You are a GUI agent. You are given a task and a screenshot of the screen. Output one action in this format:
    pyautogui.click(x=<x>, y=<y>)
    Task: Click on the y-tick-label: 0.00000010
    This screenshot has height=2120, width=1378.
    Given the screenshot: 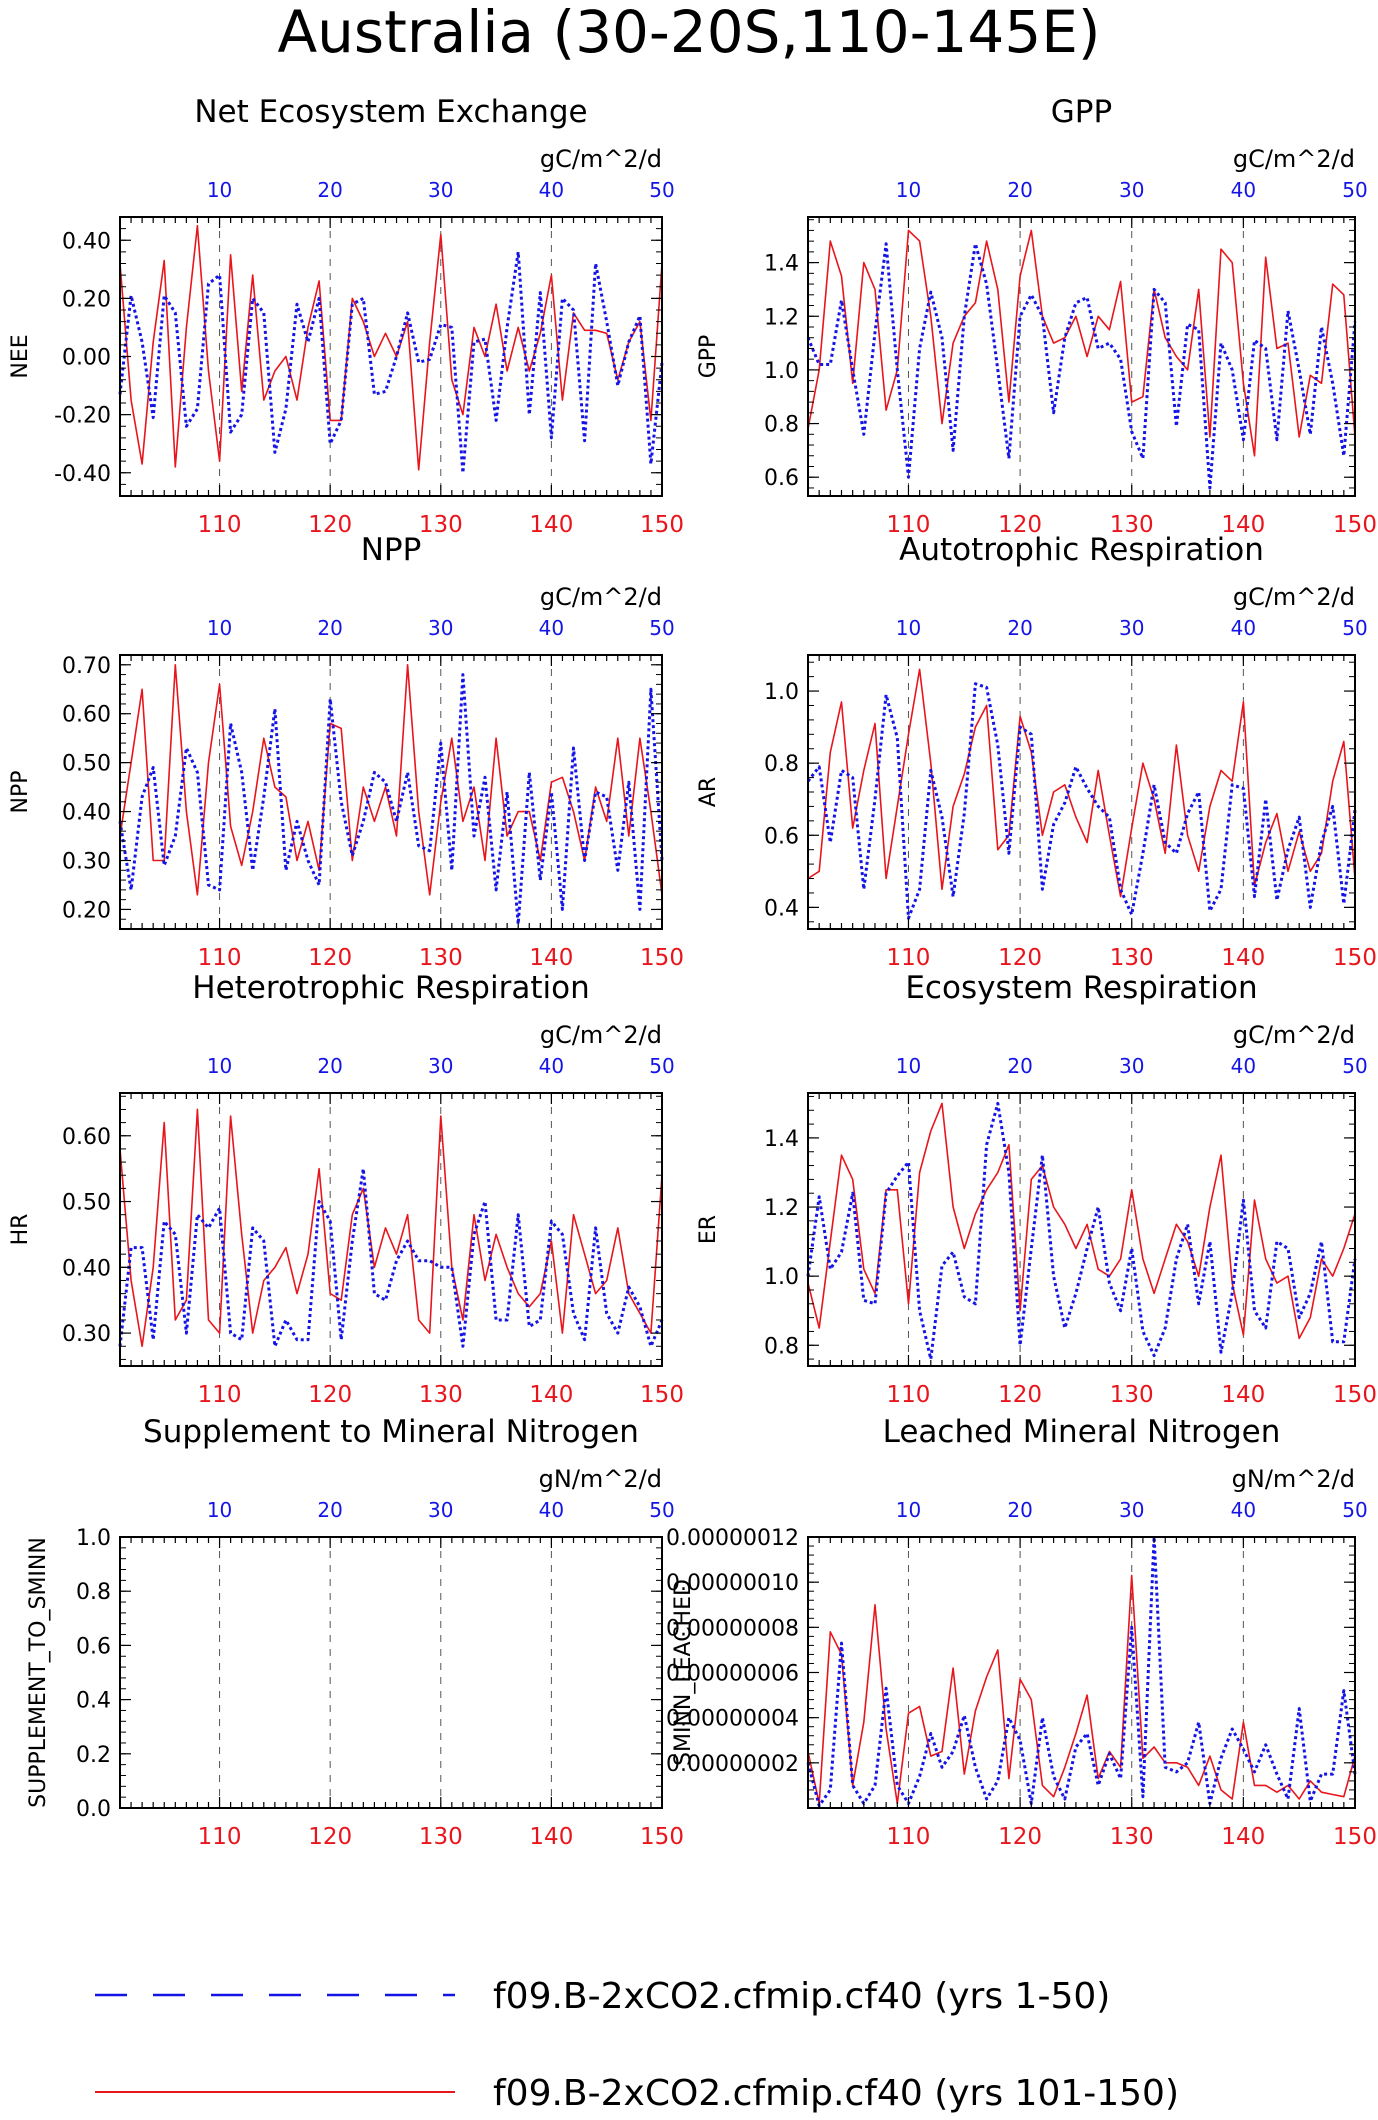 What is the action you would take?
    pyautogui.click(x=732, y=1583)
    